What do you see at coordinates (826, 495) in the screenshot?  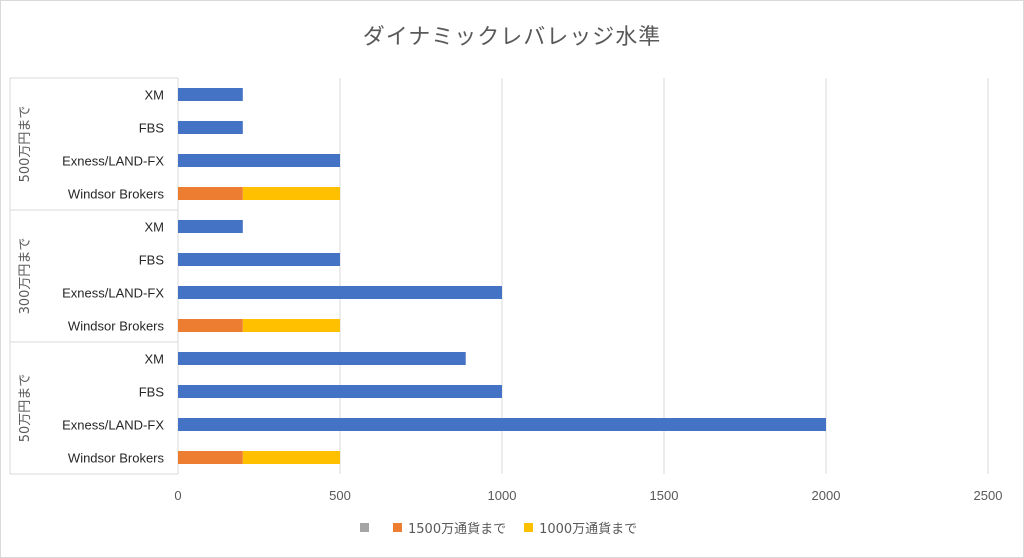 I see `x-tick-label: 2000` at bounding box center [826, 495].